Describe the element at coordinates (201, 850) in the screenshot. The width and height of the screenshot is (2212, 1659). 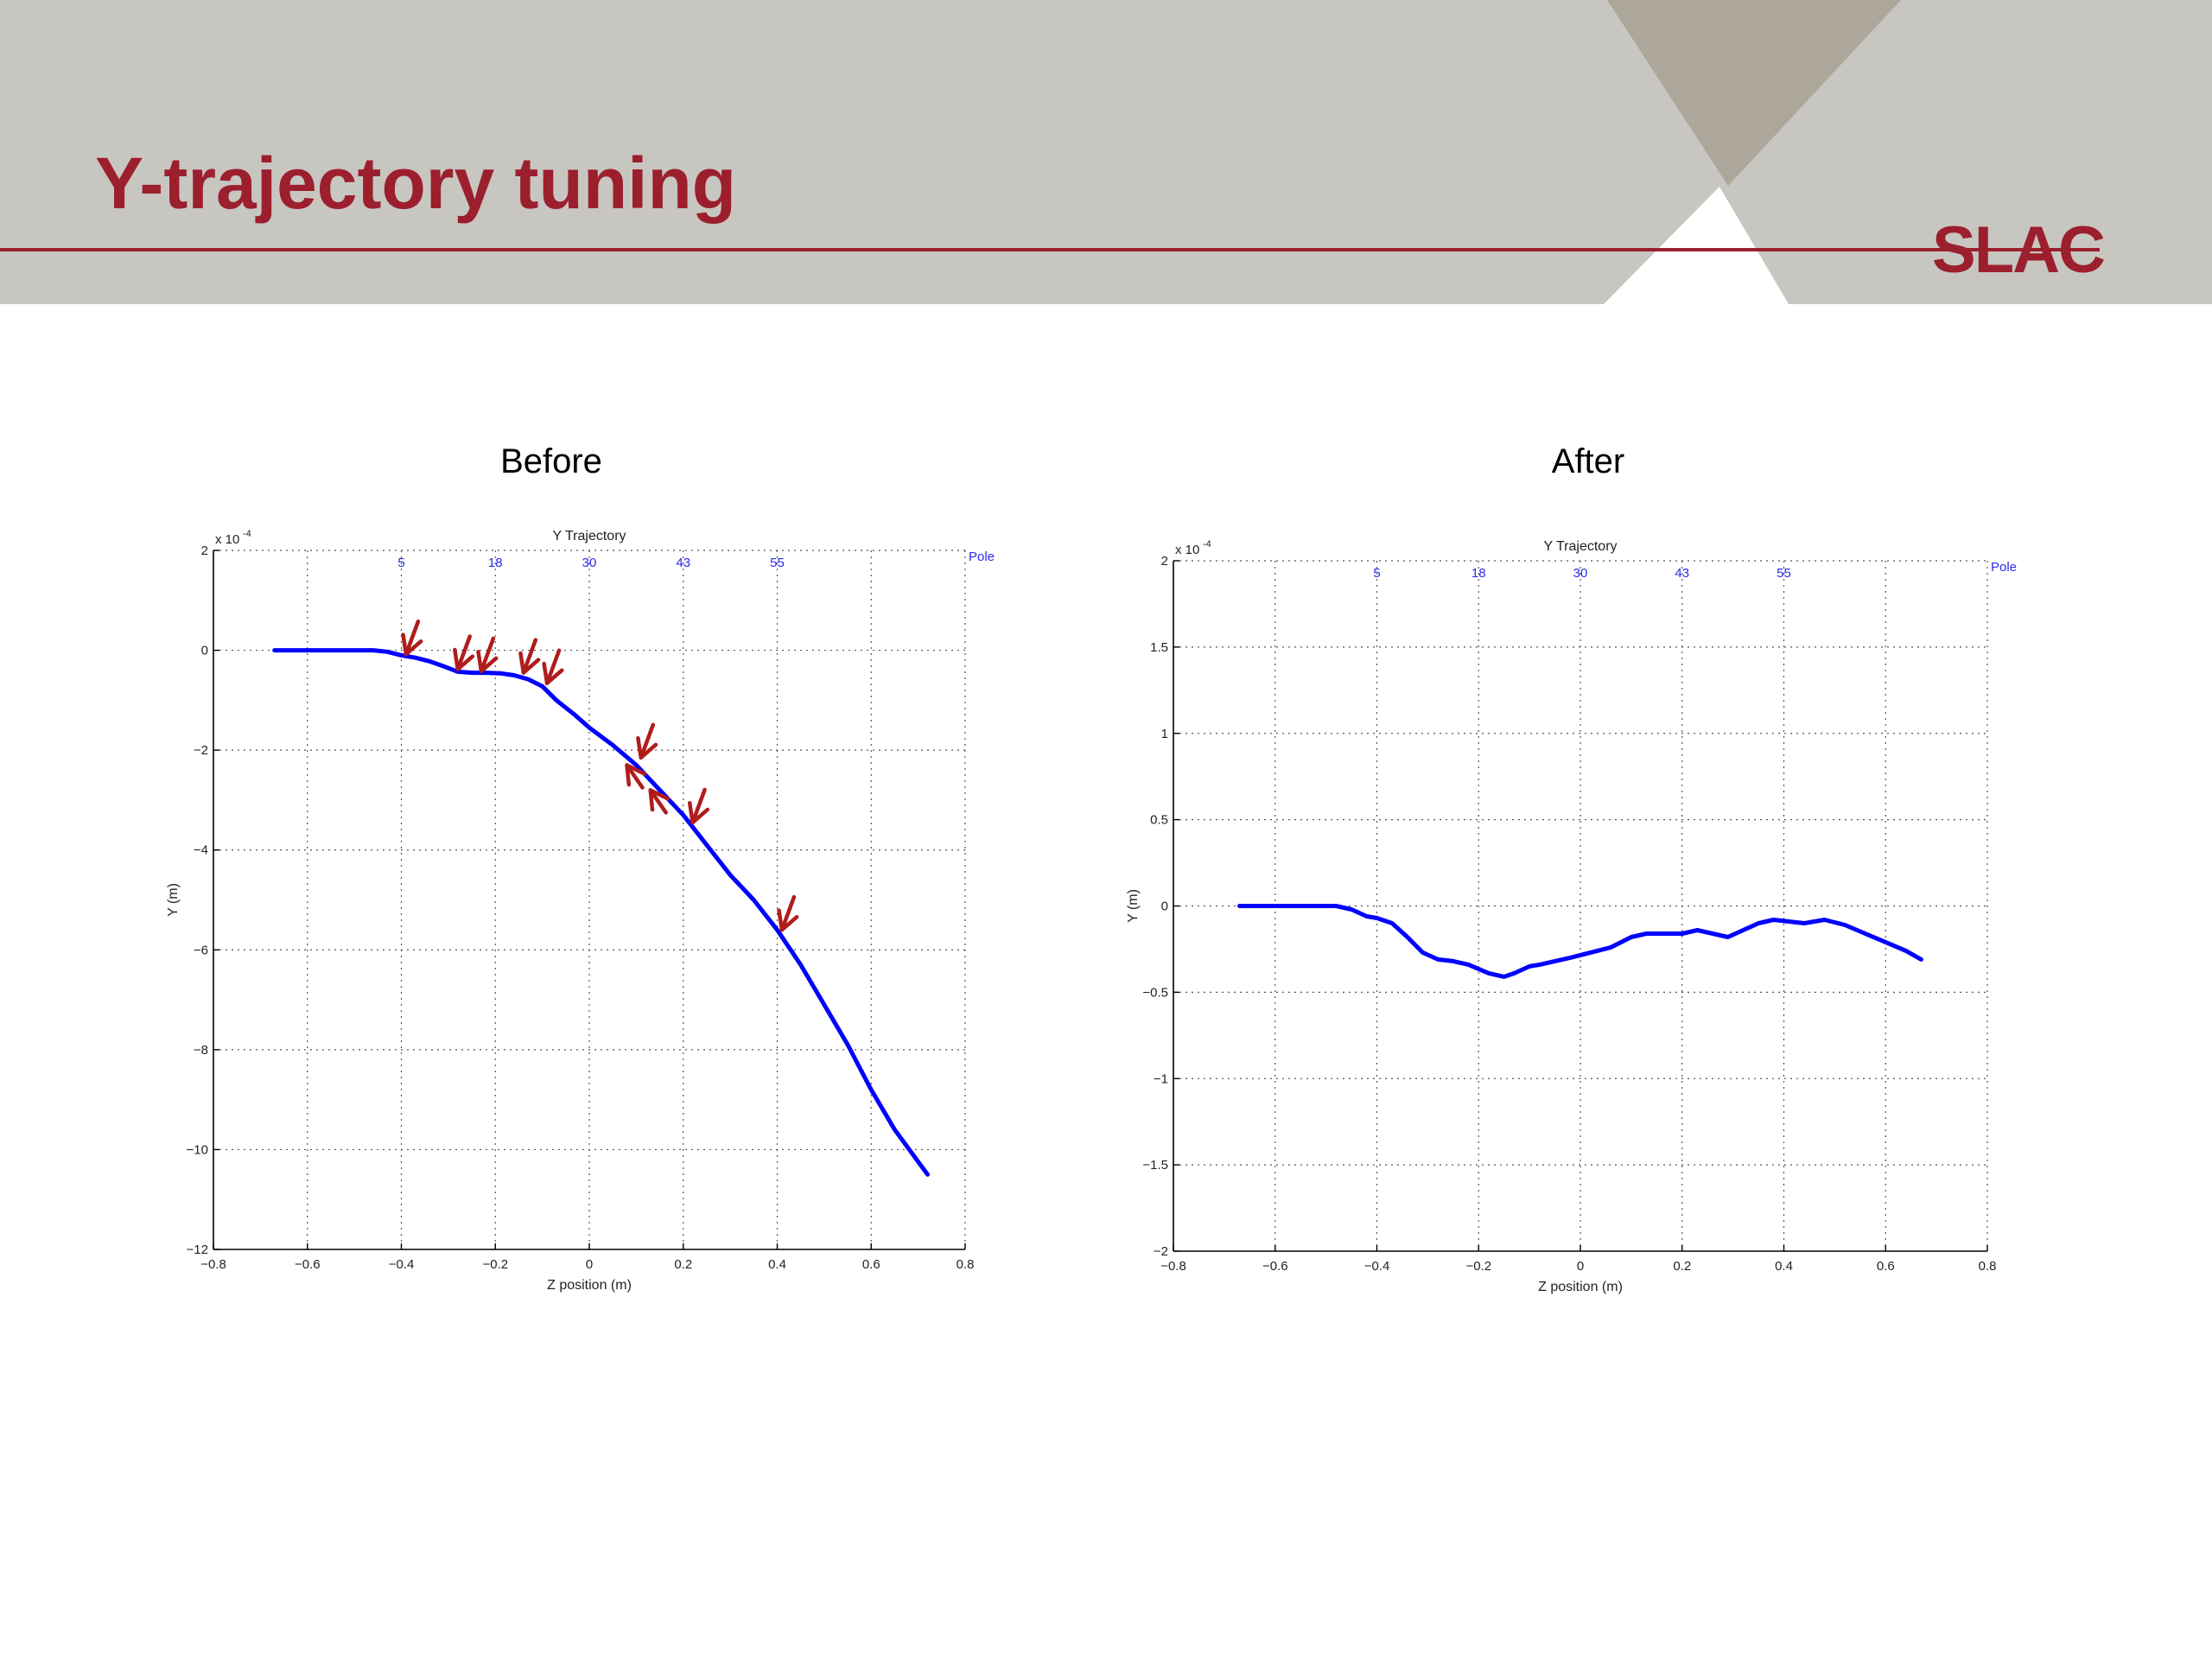
I see `y-tick-label: −4` at that location.